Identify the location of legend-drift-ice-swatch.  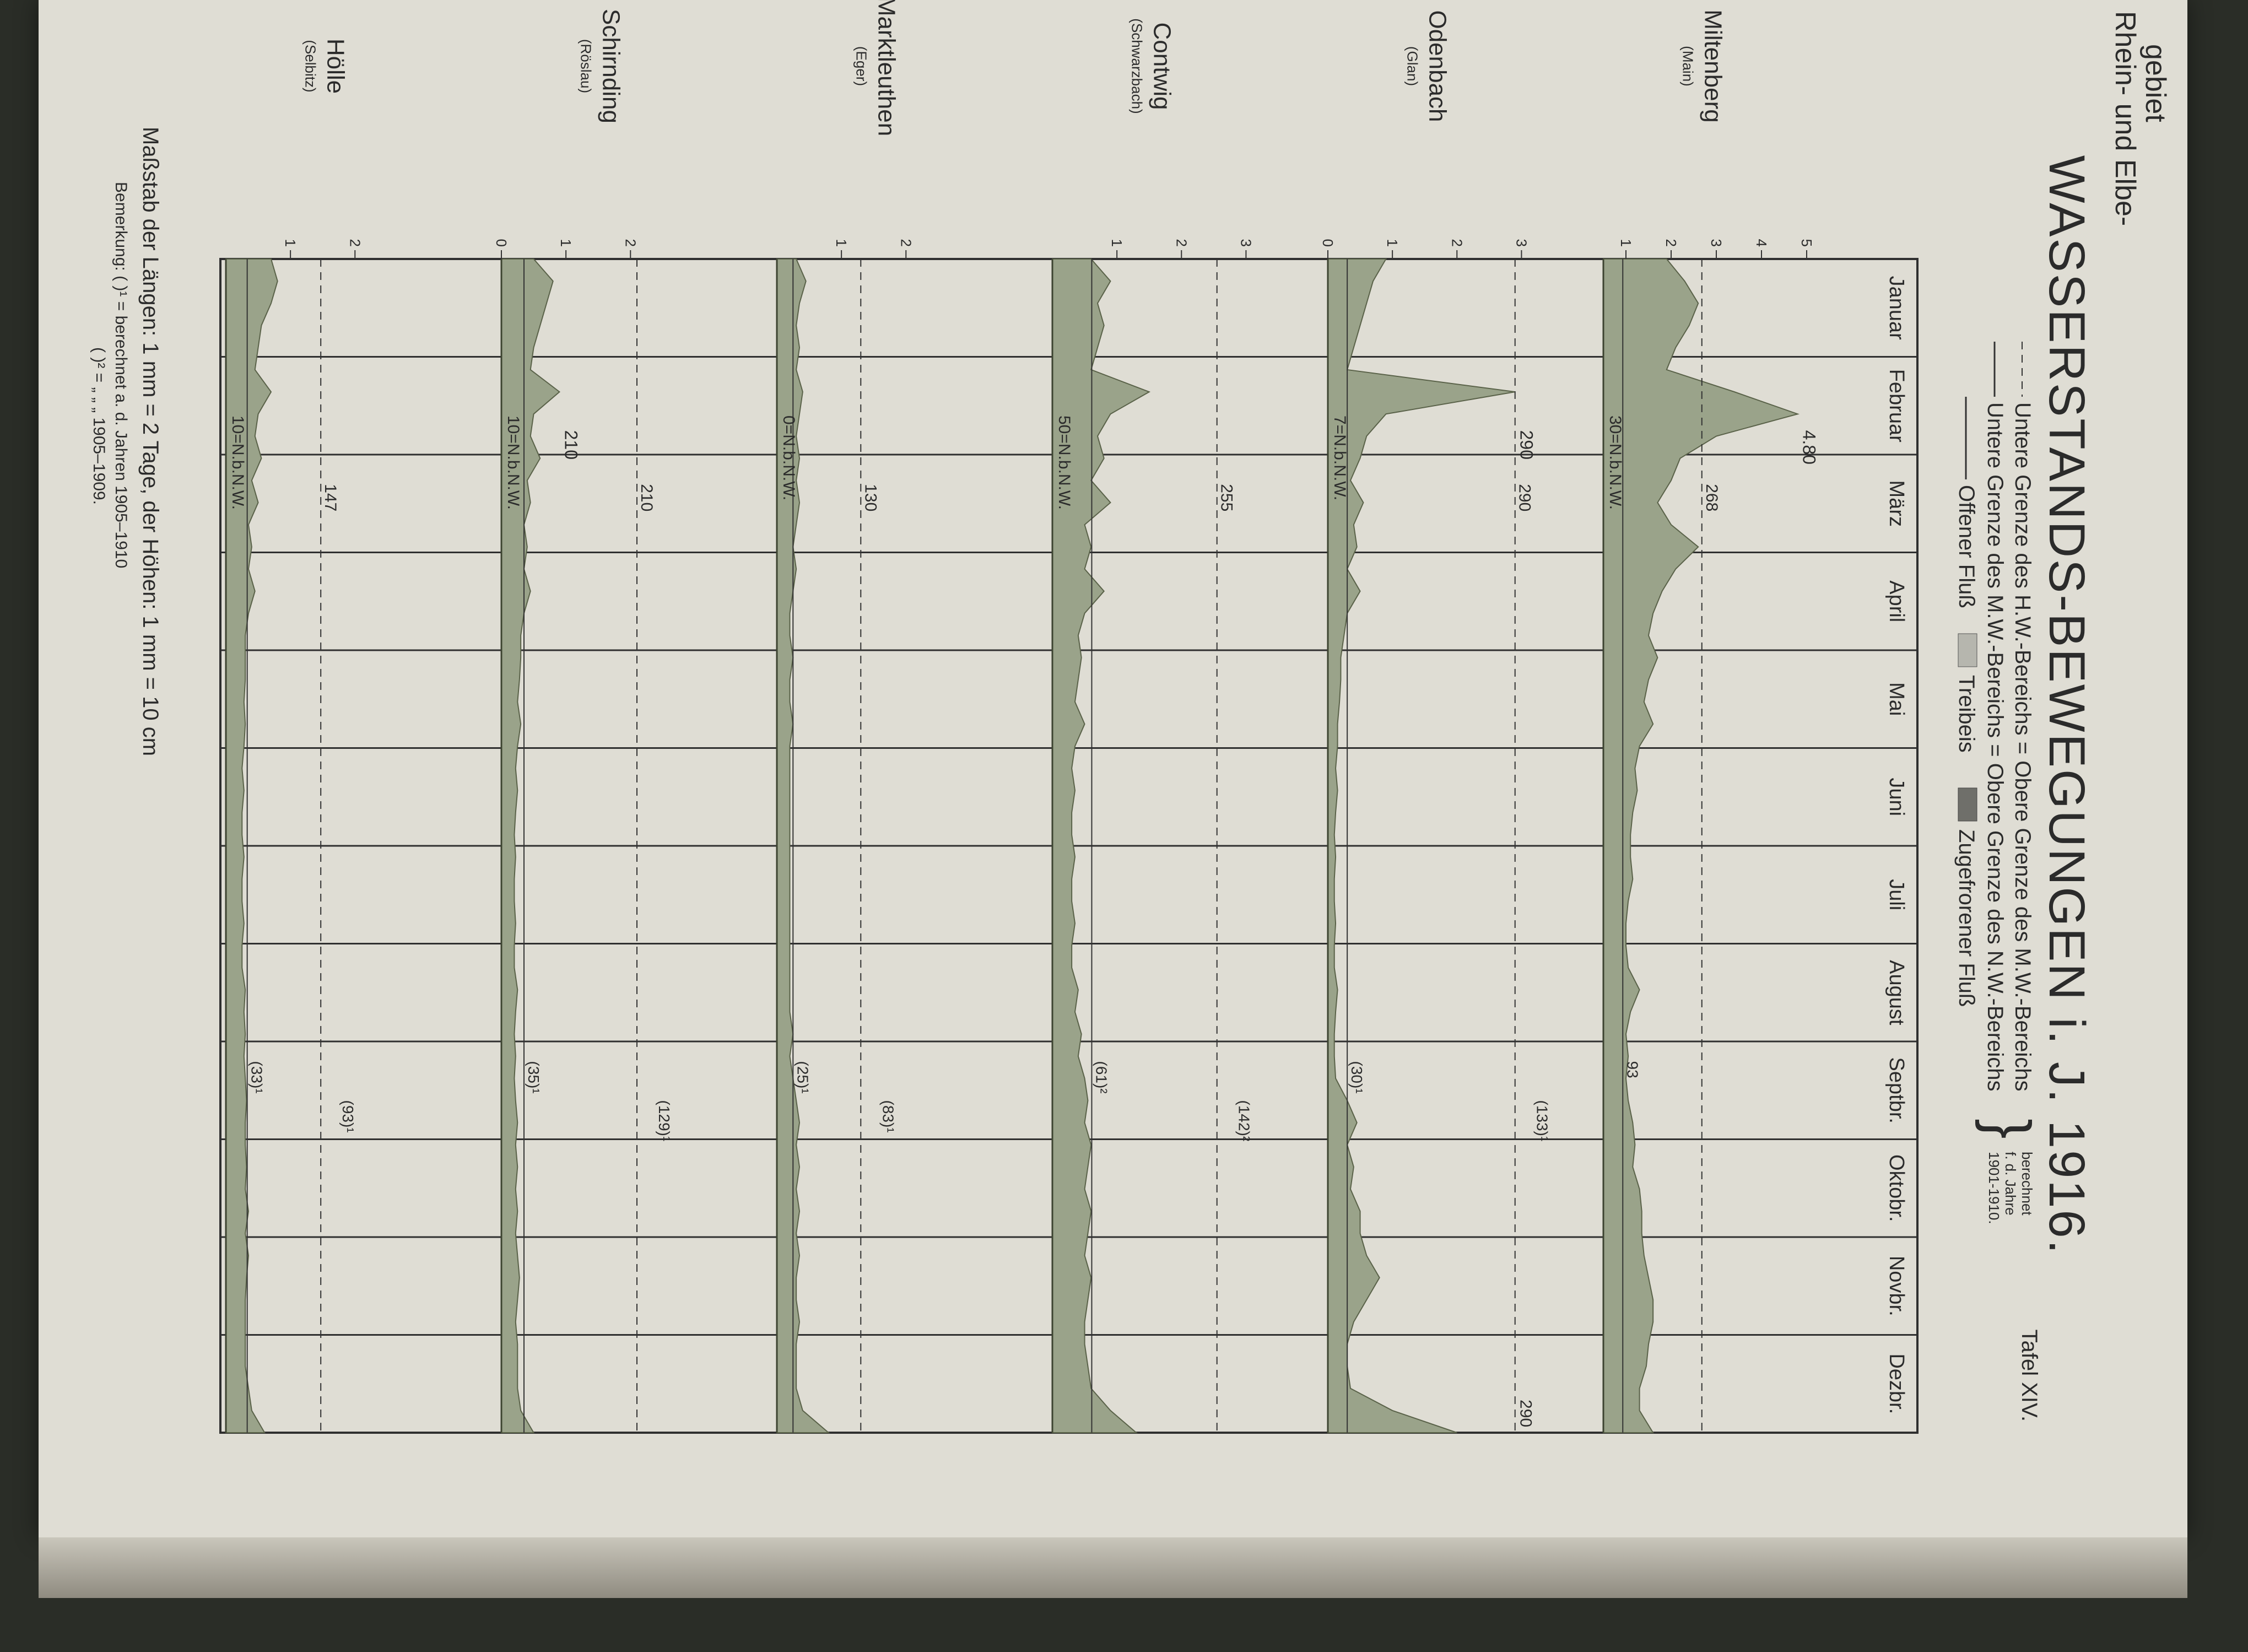
(1968, 650).